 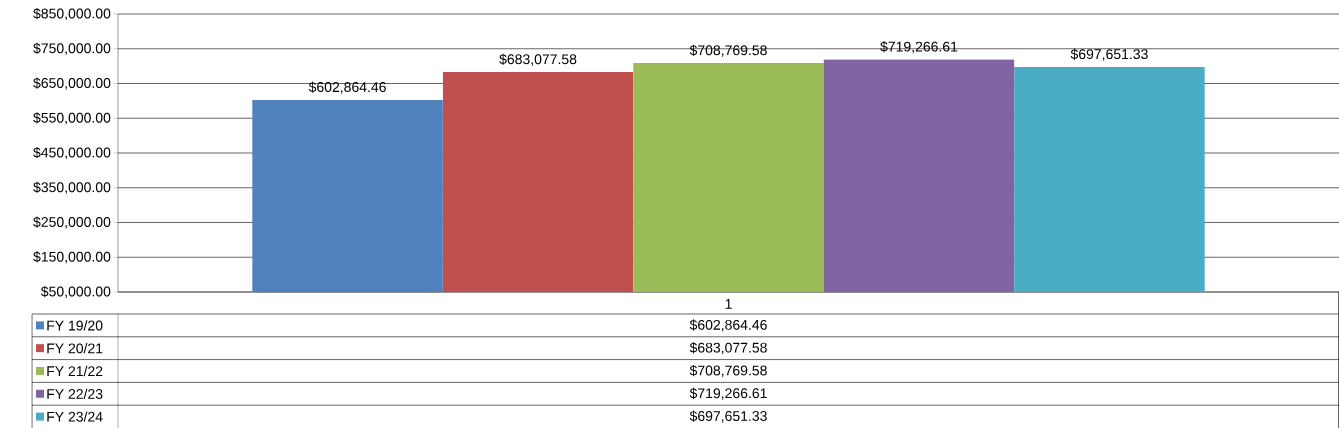 What do you see at coordinates (728, 50) in the screenshot?
I see `data-label: $708,769.58` at bounding box center [728, 50].